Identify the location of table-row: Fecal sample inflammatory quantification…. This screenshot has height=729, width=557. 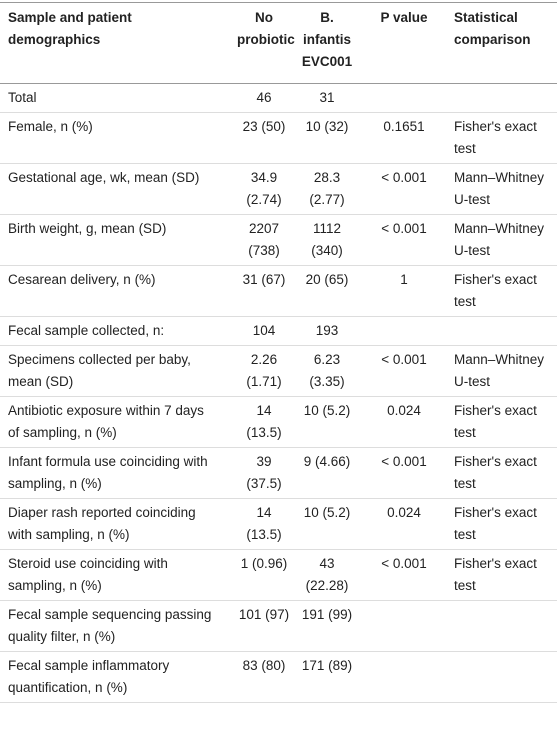
(278, 677).